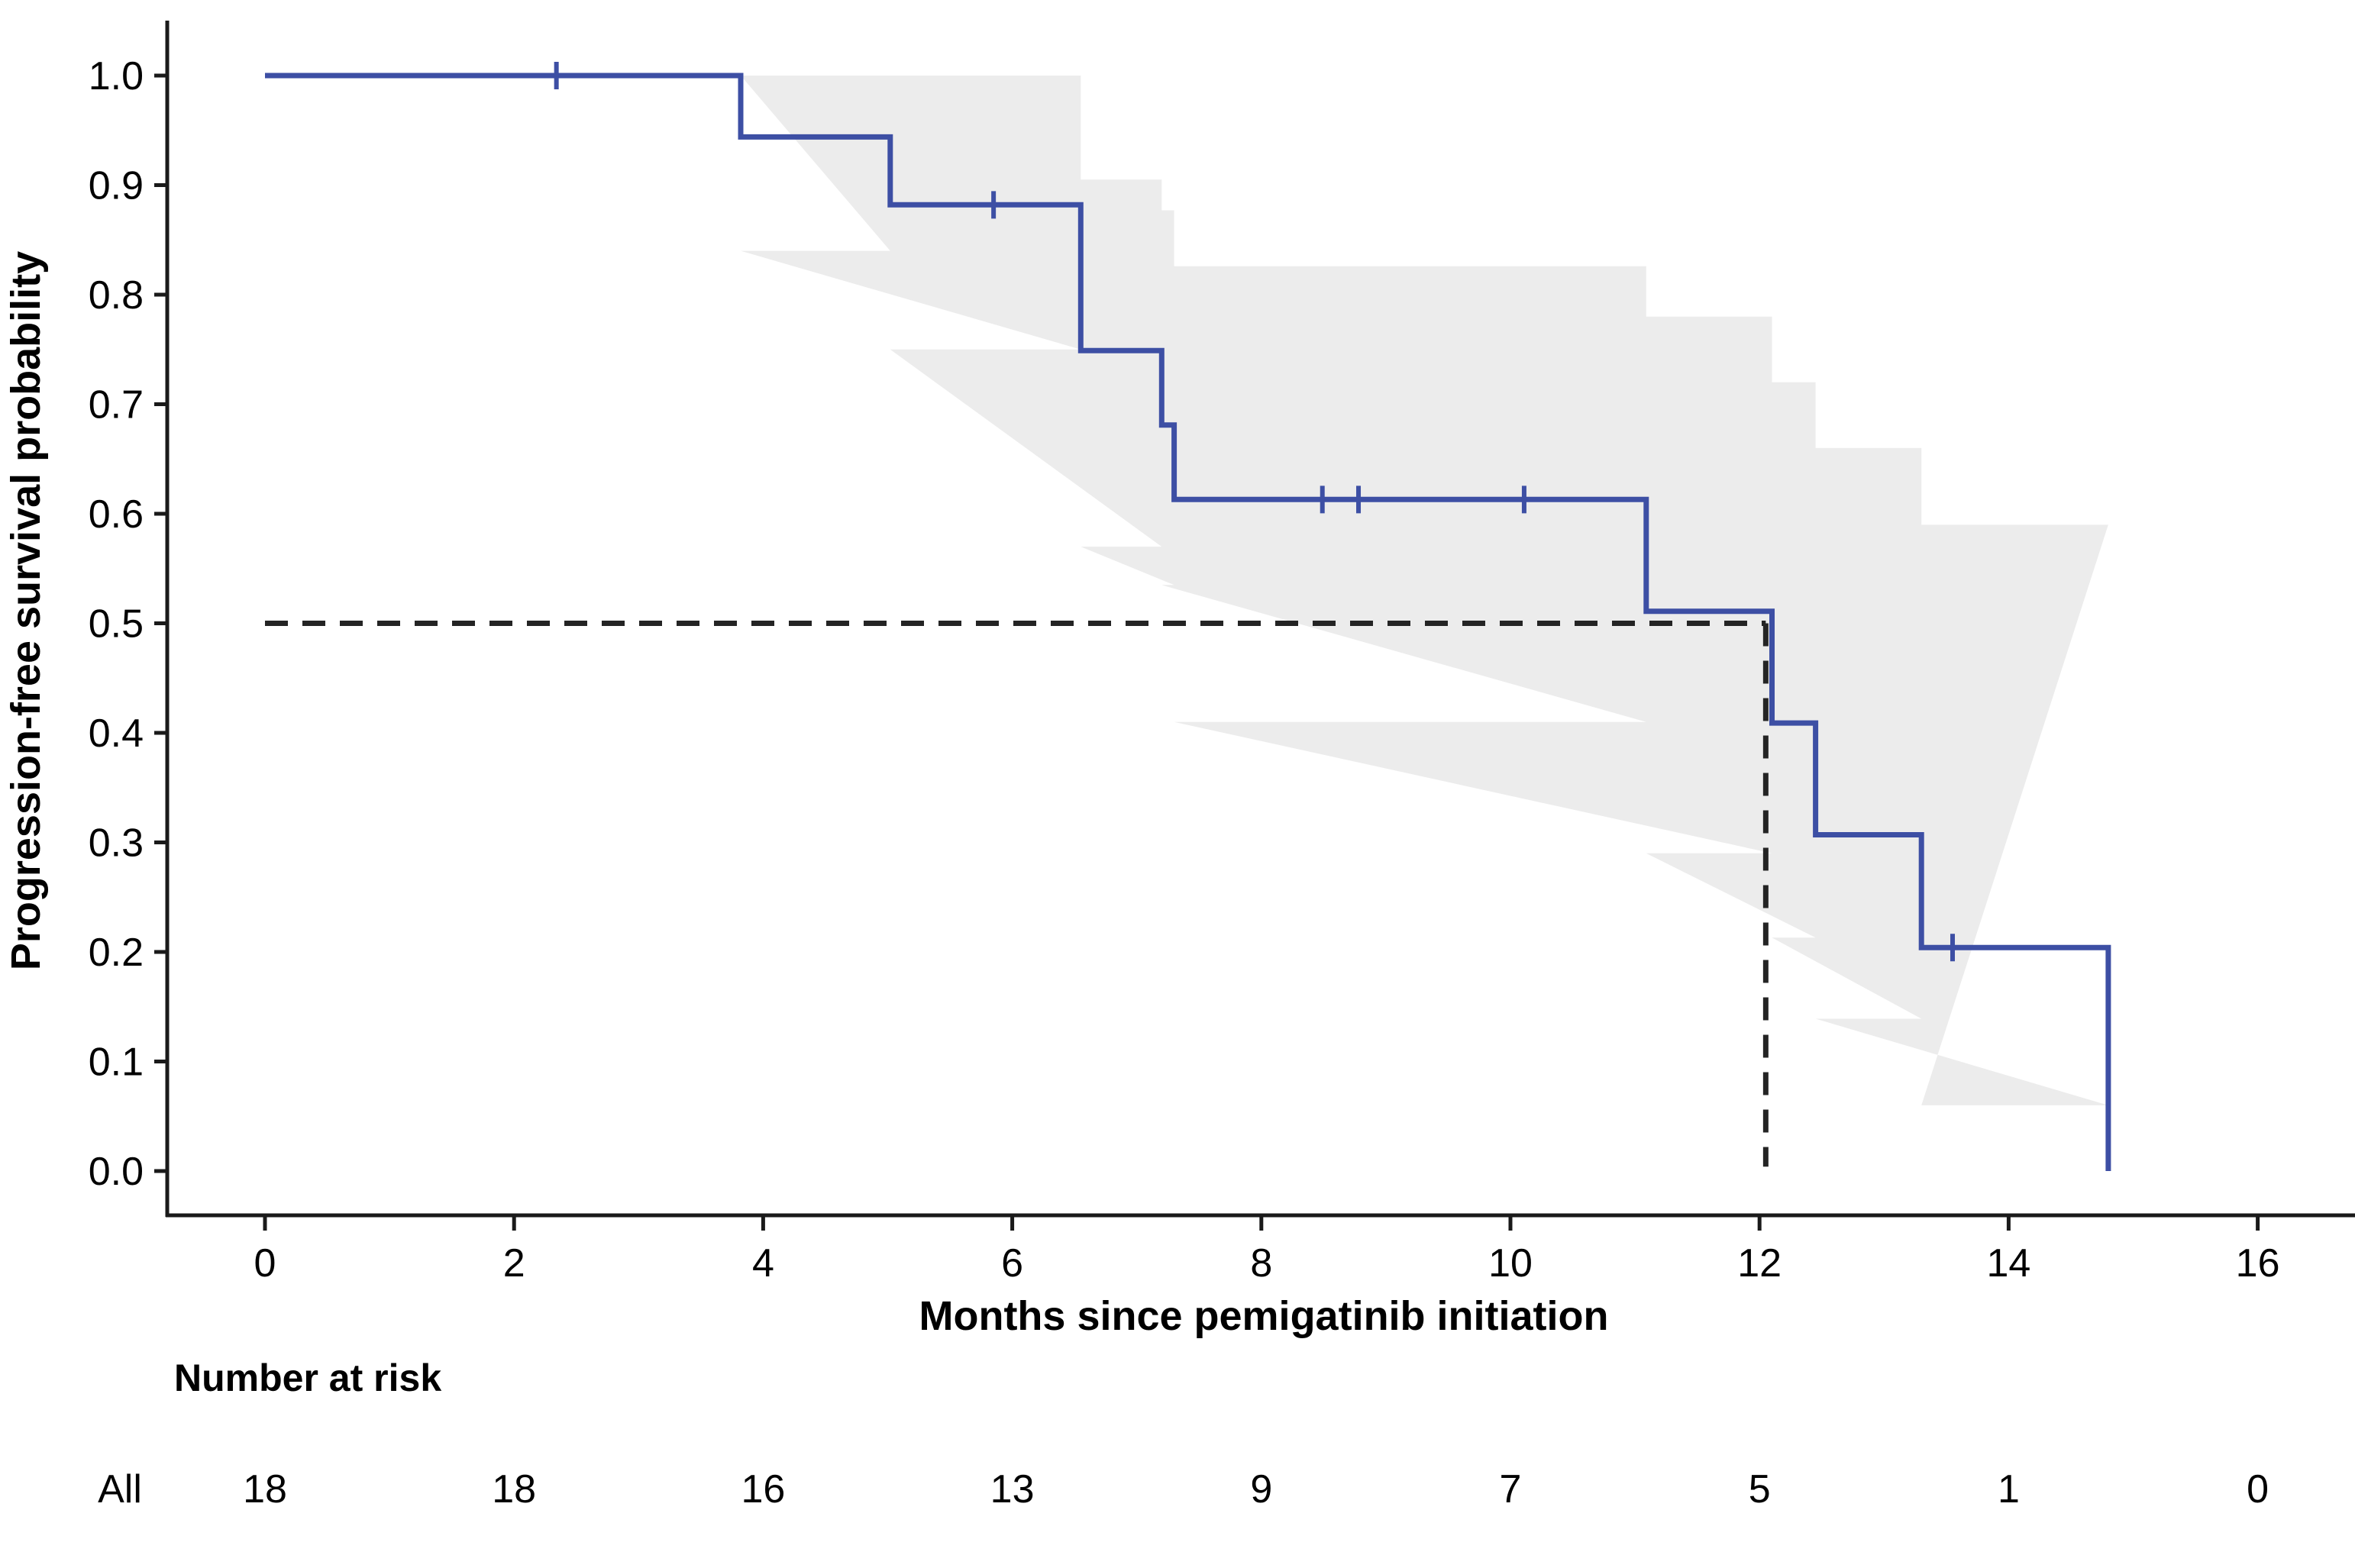  Describe the element at coordinates (1261, 1489) in the screenshot. I see `risk-count: 9` at that location.